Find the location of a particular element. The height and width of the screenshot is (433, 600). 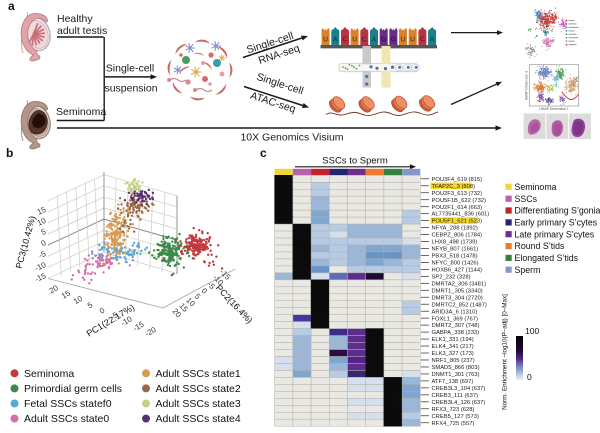

svg-text: Adult SSCs state4 is located at coordinates (198, 419).